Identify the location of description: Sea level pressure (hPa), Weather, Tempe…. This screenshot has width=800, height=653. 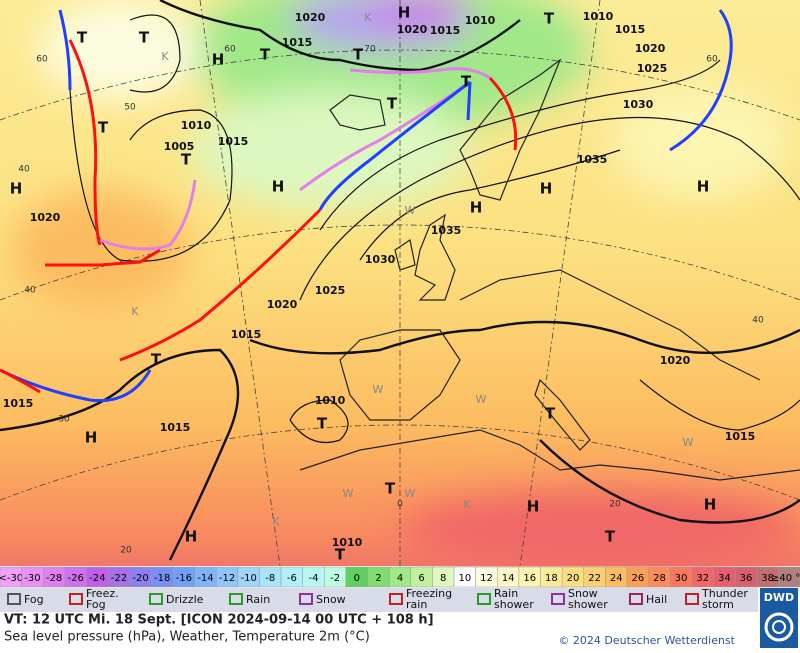
(187, 637).